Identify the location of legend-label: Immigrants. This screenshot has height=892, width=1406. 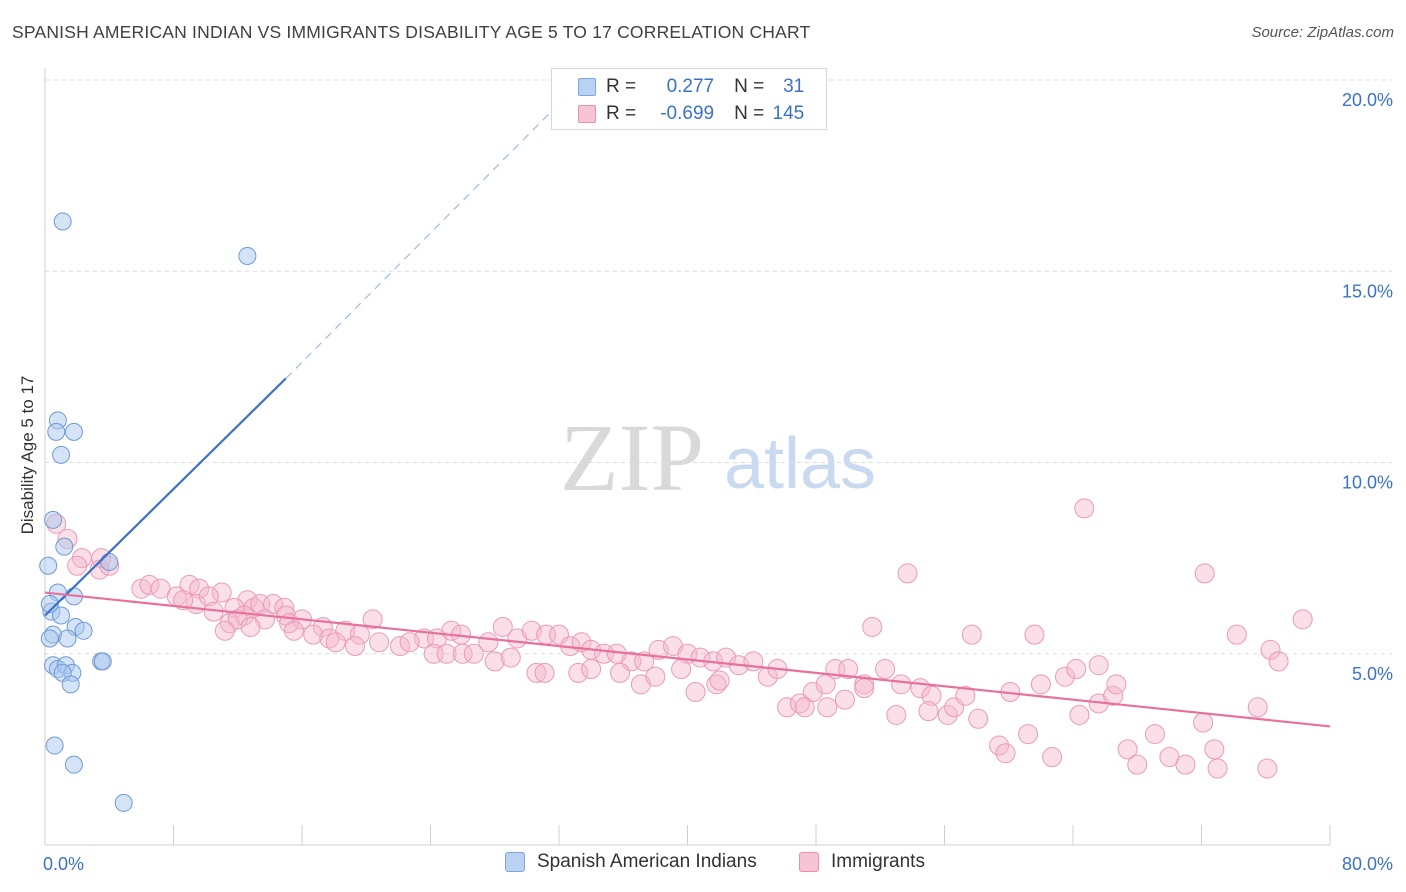
(878, 861).